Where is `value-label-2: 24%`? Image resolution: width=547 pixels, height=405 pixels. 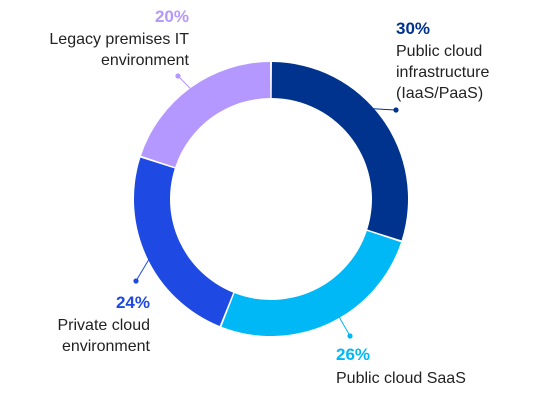 value-label-2: 24% is located at coordinates (133, 302).